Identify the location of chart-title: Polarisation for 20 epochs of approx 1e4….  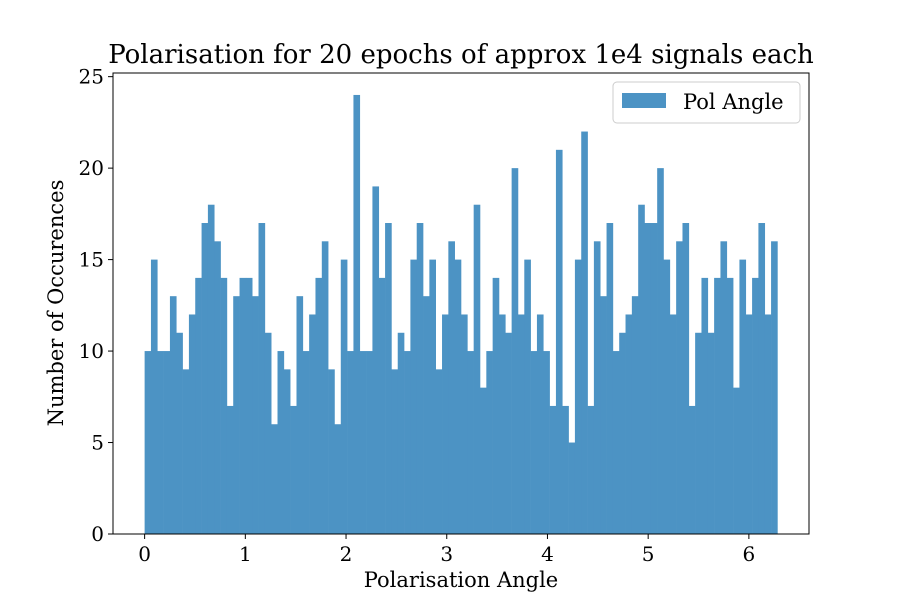
(461, 55).